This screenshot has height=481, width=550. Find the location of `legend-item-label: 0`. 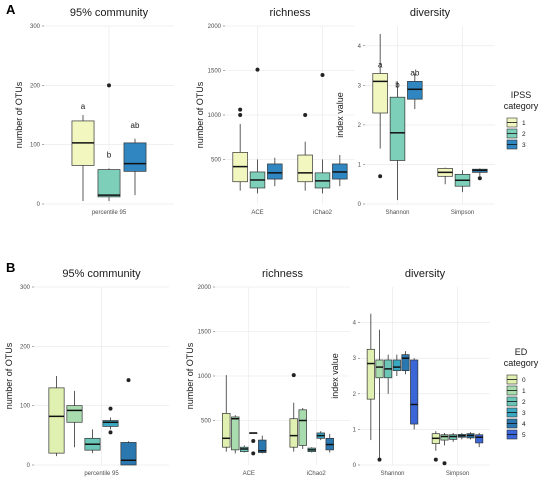

legend-item-label: 0 is located at coordinates (524, 380).